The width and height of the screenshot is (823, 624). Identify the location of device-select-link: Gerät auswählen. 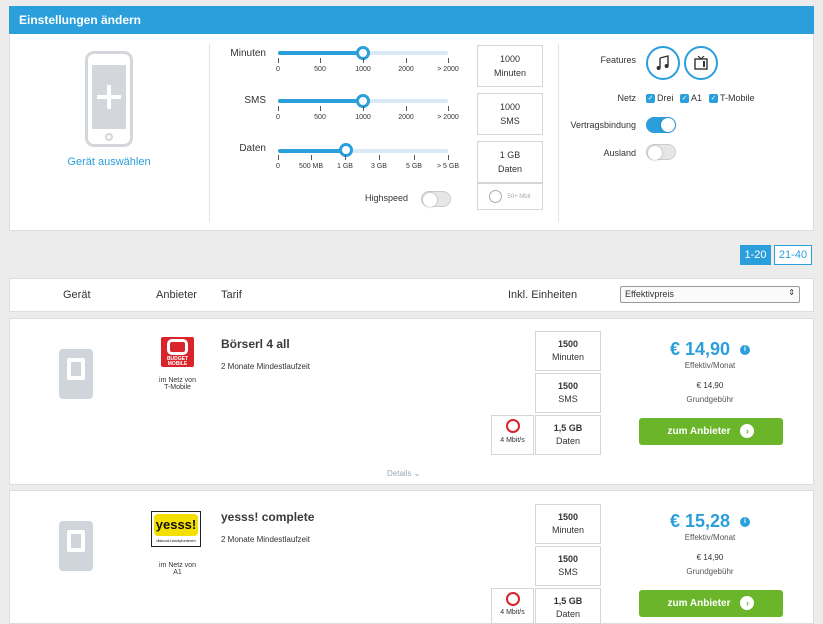
(109, 162).